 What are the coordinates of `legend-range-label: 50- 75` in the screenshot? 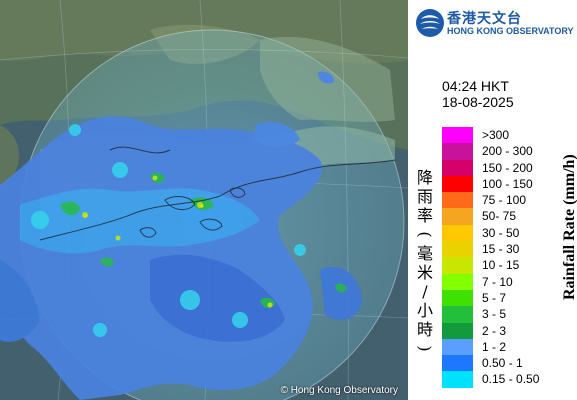 It's located at (499, 216).